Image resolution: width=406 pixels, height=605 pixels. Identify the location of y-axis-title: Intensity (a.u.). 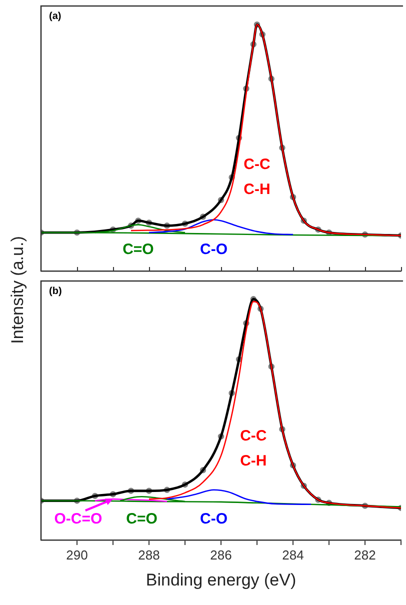
(18, 290).